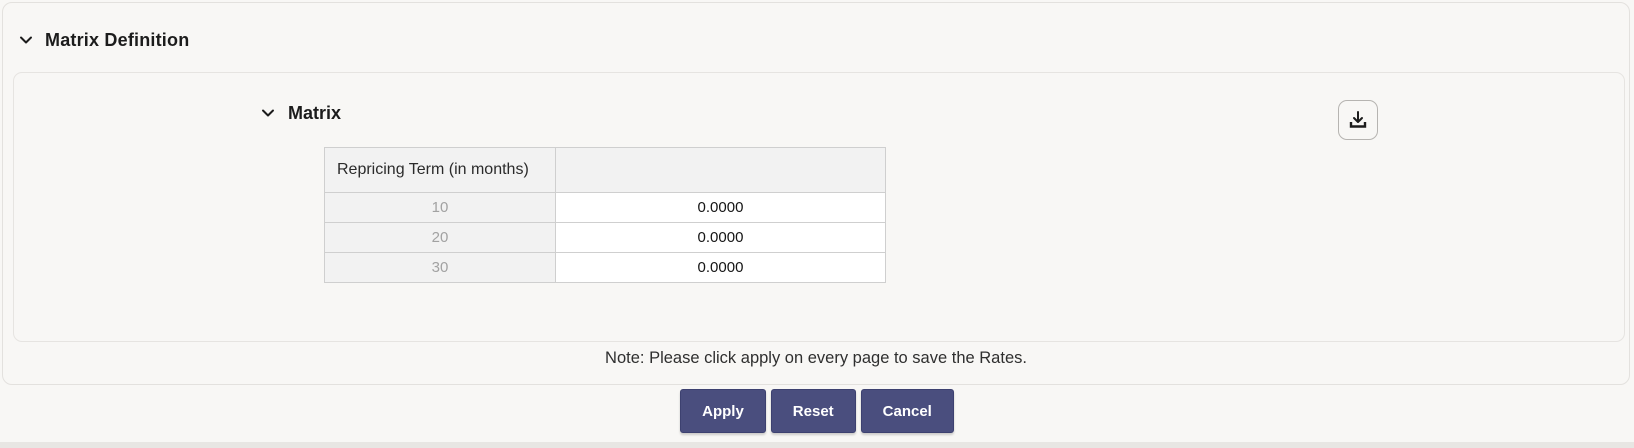 The height and width of the screenshot is (448, 1634). I want to click on reset-button: Reset, so click(813, 411).